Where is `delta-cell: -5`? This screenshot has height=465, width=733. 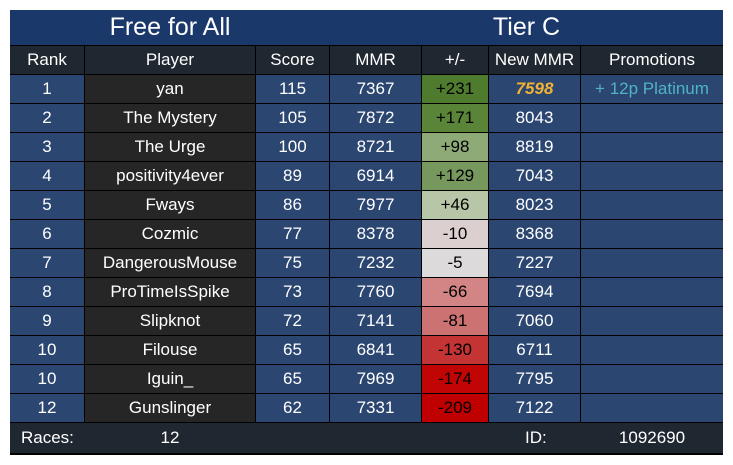 delta-cell: -5 is located at coordinates (455, 263).